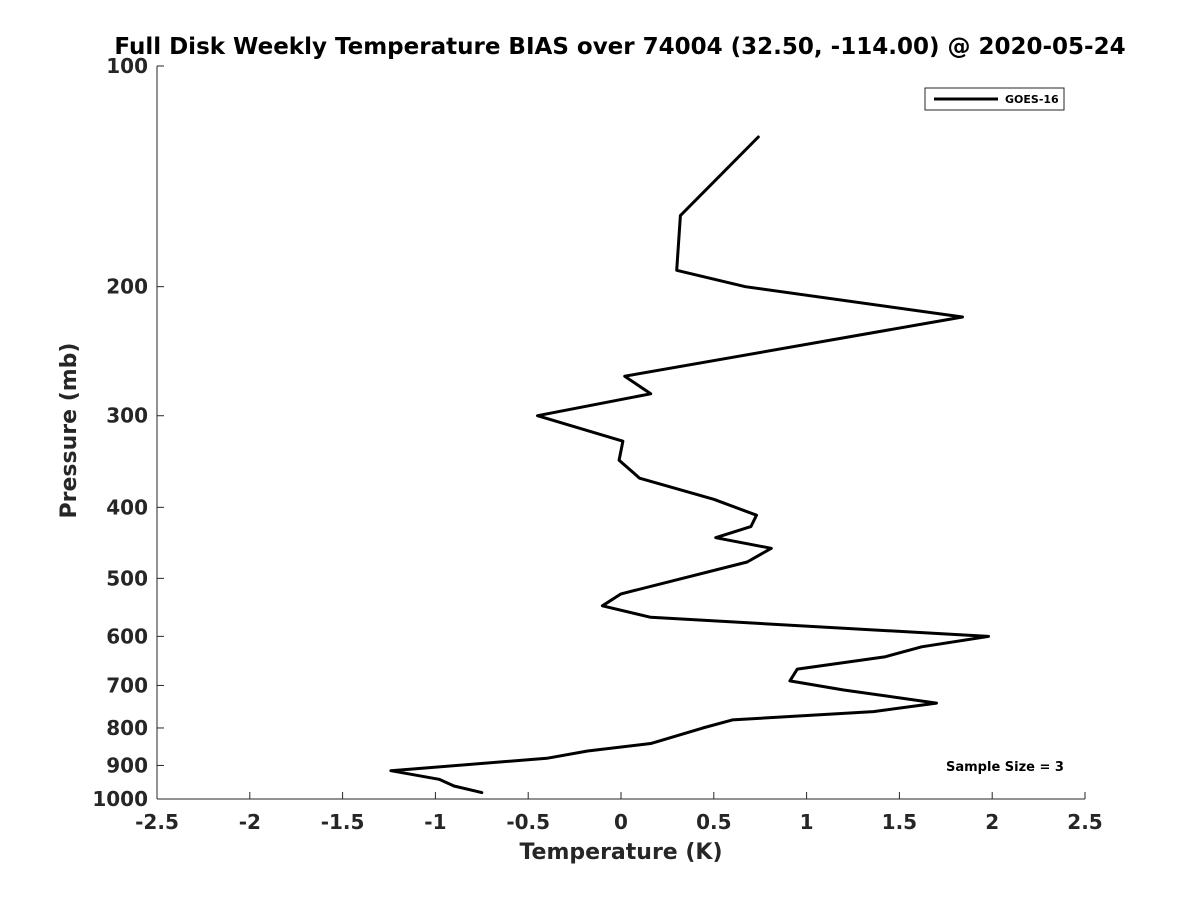  Describe the element at coordinates (621, 822) in the screenshot. I see `x-tick-label: 0` at that location.